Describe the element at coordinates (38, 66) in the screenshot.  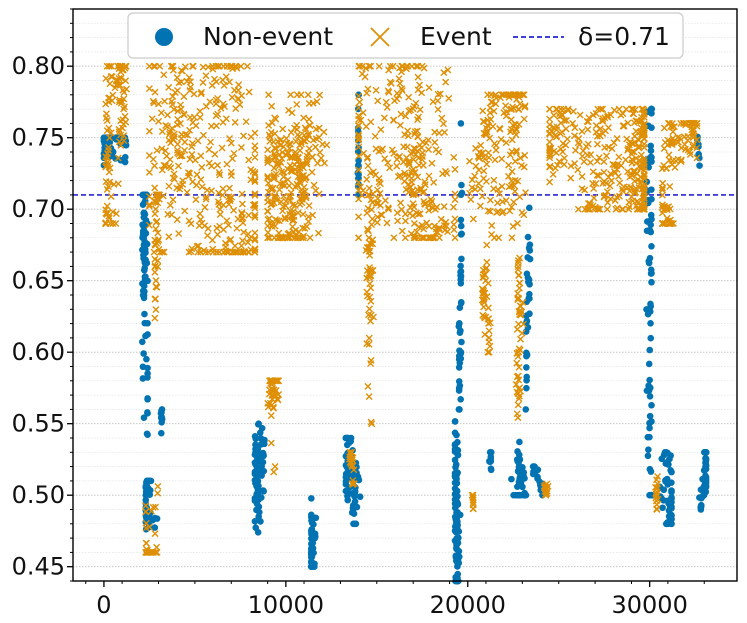
I see `y-tick-label: 0.80` at that location.